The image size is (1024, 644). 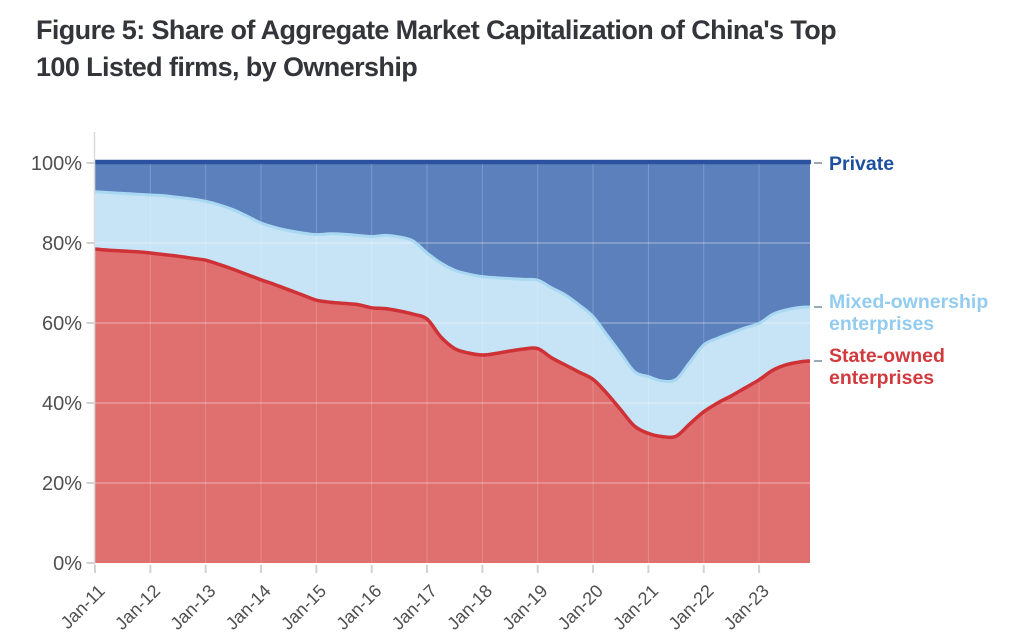 I want to click on figure-title-line2: 100 Listed firms, by Ownership, so click(x=227, y=67).